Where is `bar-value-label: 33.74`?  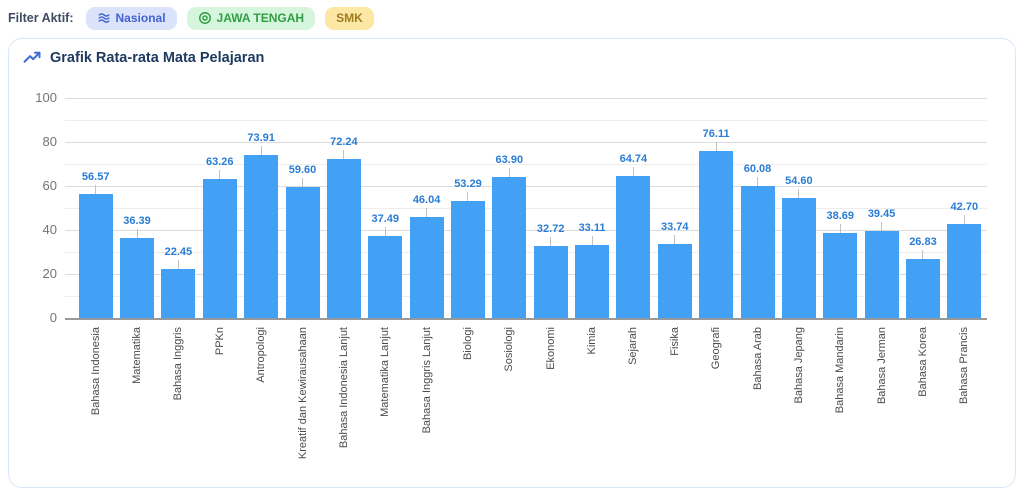
bar-value-label: 33.74 is located at coordinates (675, 226).